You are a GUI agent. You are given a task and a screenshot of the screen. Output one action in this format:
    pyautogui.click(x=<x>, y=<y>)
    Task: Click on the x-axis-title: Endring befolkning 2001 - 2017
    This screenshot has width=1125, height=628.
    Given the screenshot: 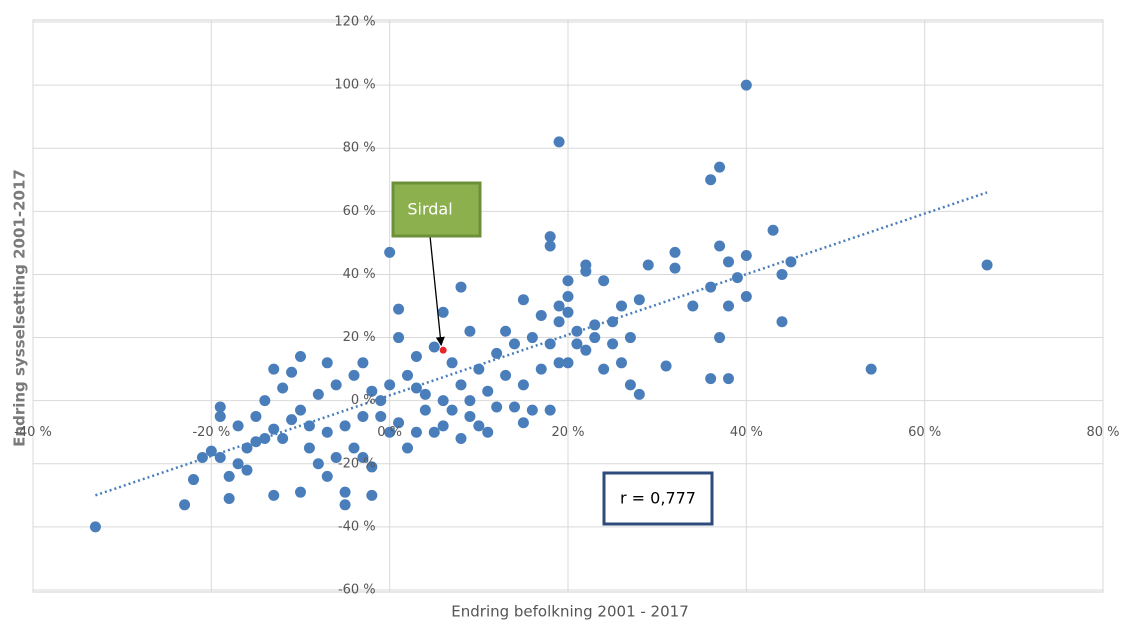 What is the action you would take?
    pyautogui.click(x=569, y=612)
    